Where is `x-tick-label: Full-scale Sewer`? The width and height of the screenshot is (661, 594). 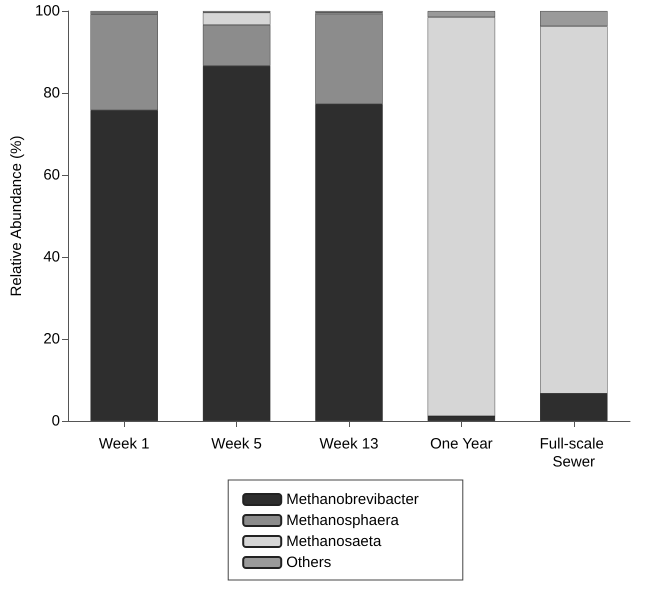 x-tick-label: Full-scale Sewer is located at coordinates (574, 453).